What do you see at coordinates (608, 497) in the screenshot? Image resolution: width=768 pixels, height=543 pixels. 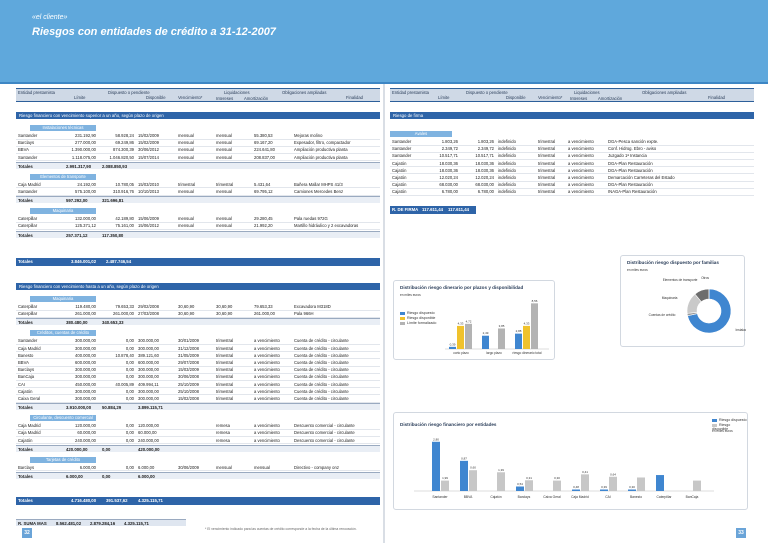 I see `entity-category-label: CAI` at bounding box center [608, 497].